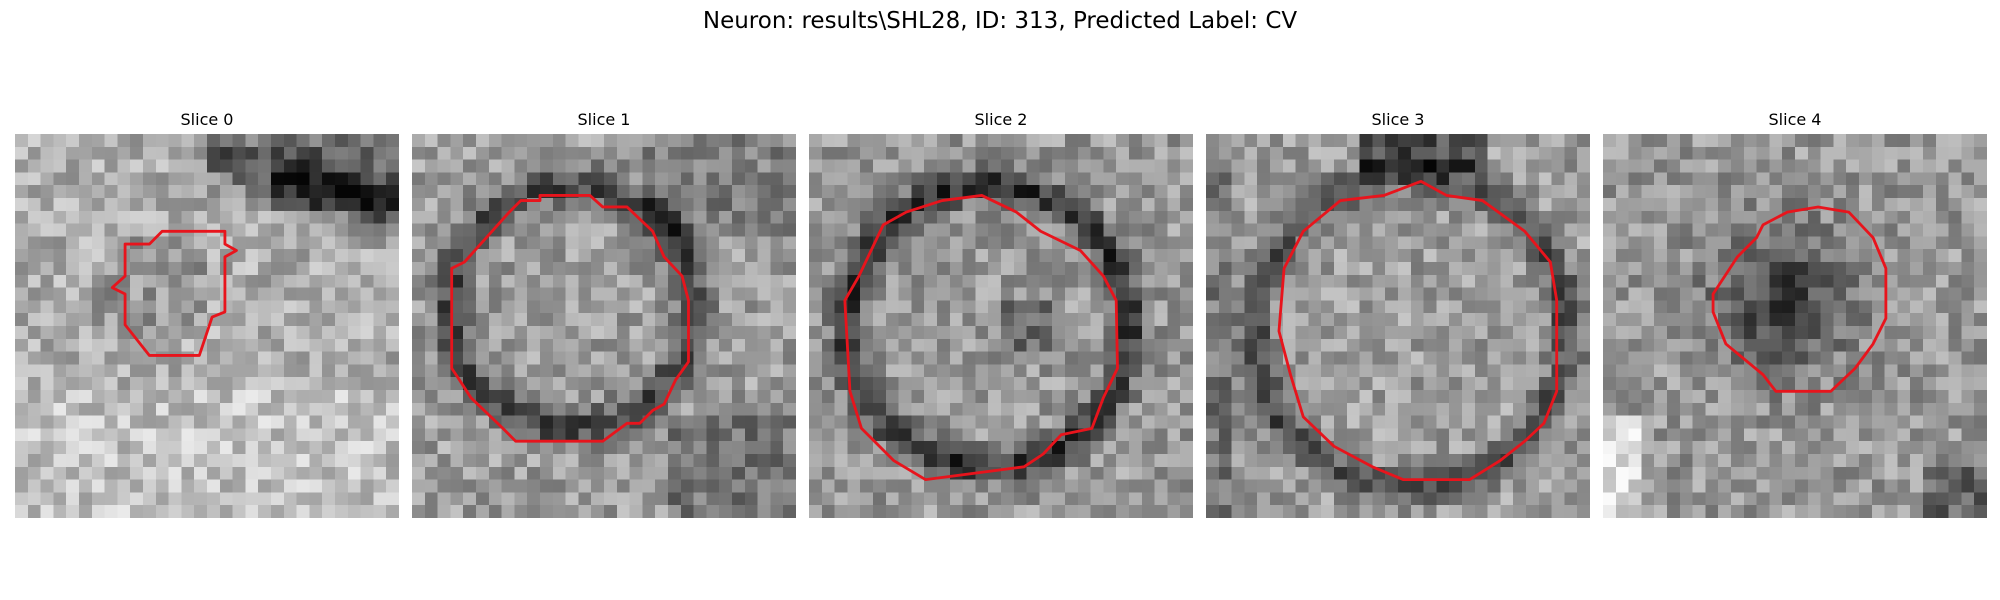 This screenshot has width=2000, height=600. Describe the element at coordinates (1398, 119) in the screenshot. I see `slice-title: Slice 3` at that location.